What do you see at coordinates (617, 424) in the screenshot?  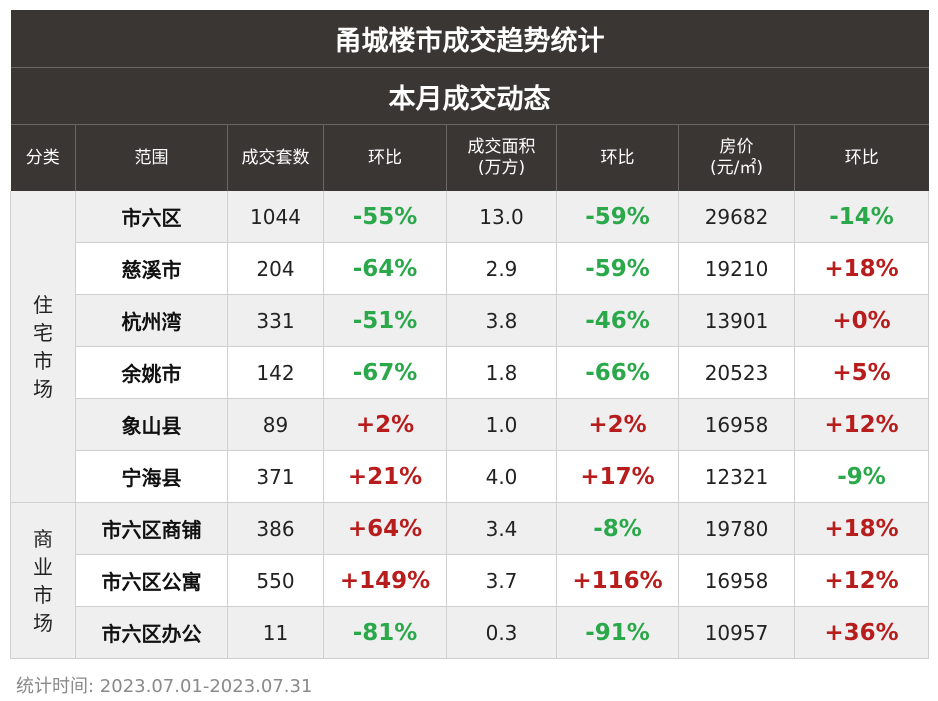 I see `cell-area-mom: +2%` at bounding box center [617, 424].